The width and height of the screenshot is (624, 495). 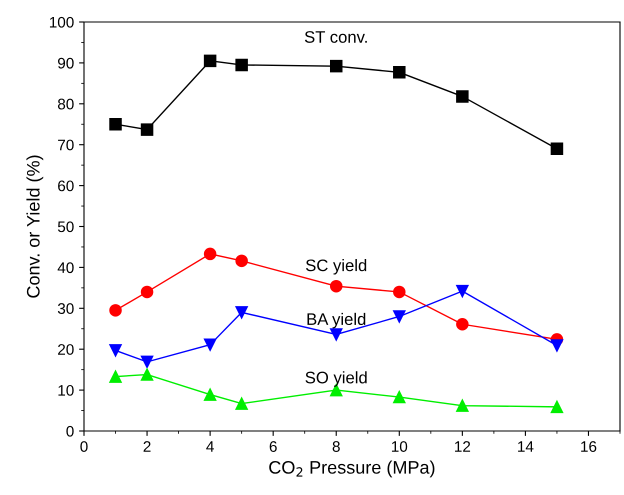 What do you see at coordinates (84, 446) in the screenshot?
I see `x-tick-label: 0` at bounding box center [84, 446].